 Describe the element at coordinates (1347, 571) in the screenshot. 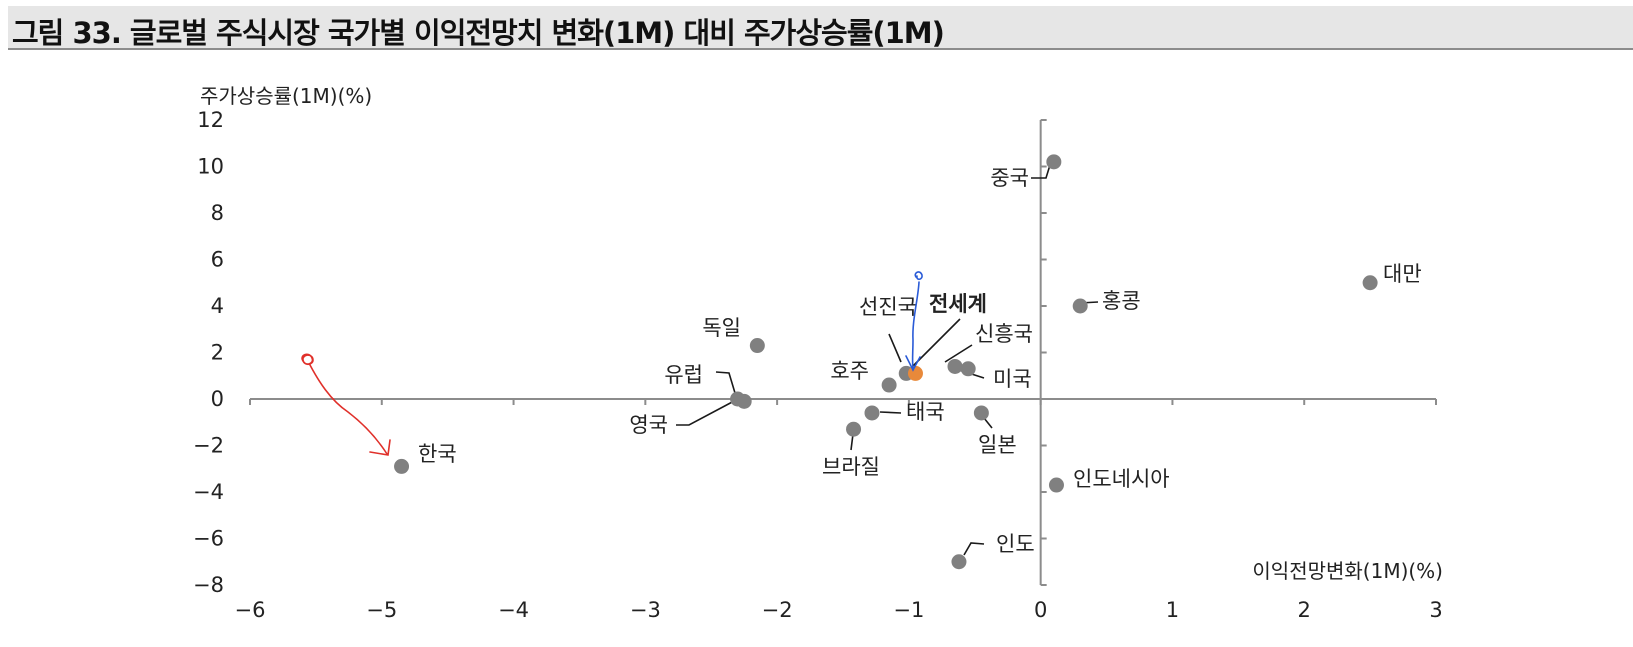

I see `x-axis-title: 이익전망변화(1M)(%)` at that location.